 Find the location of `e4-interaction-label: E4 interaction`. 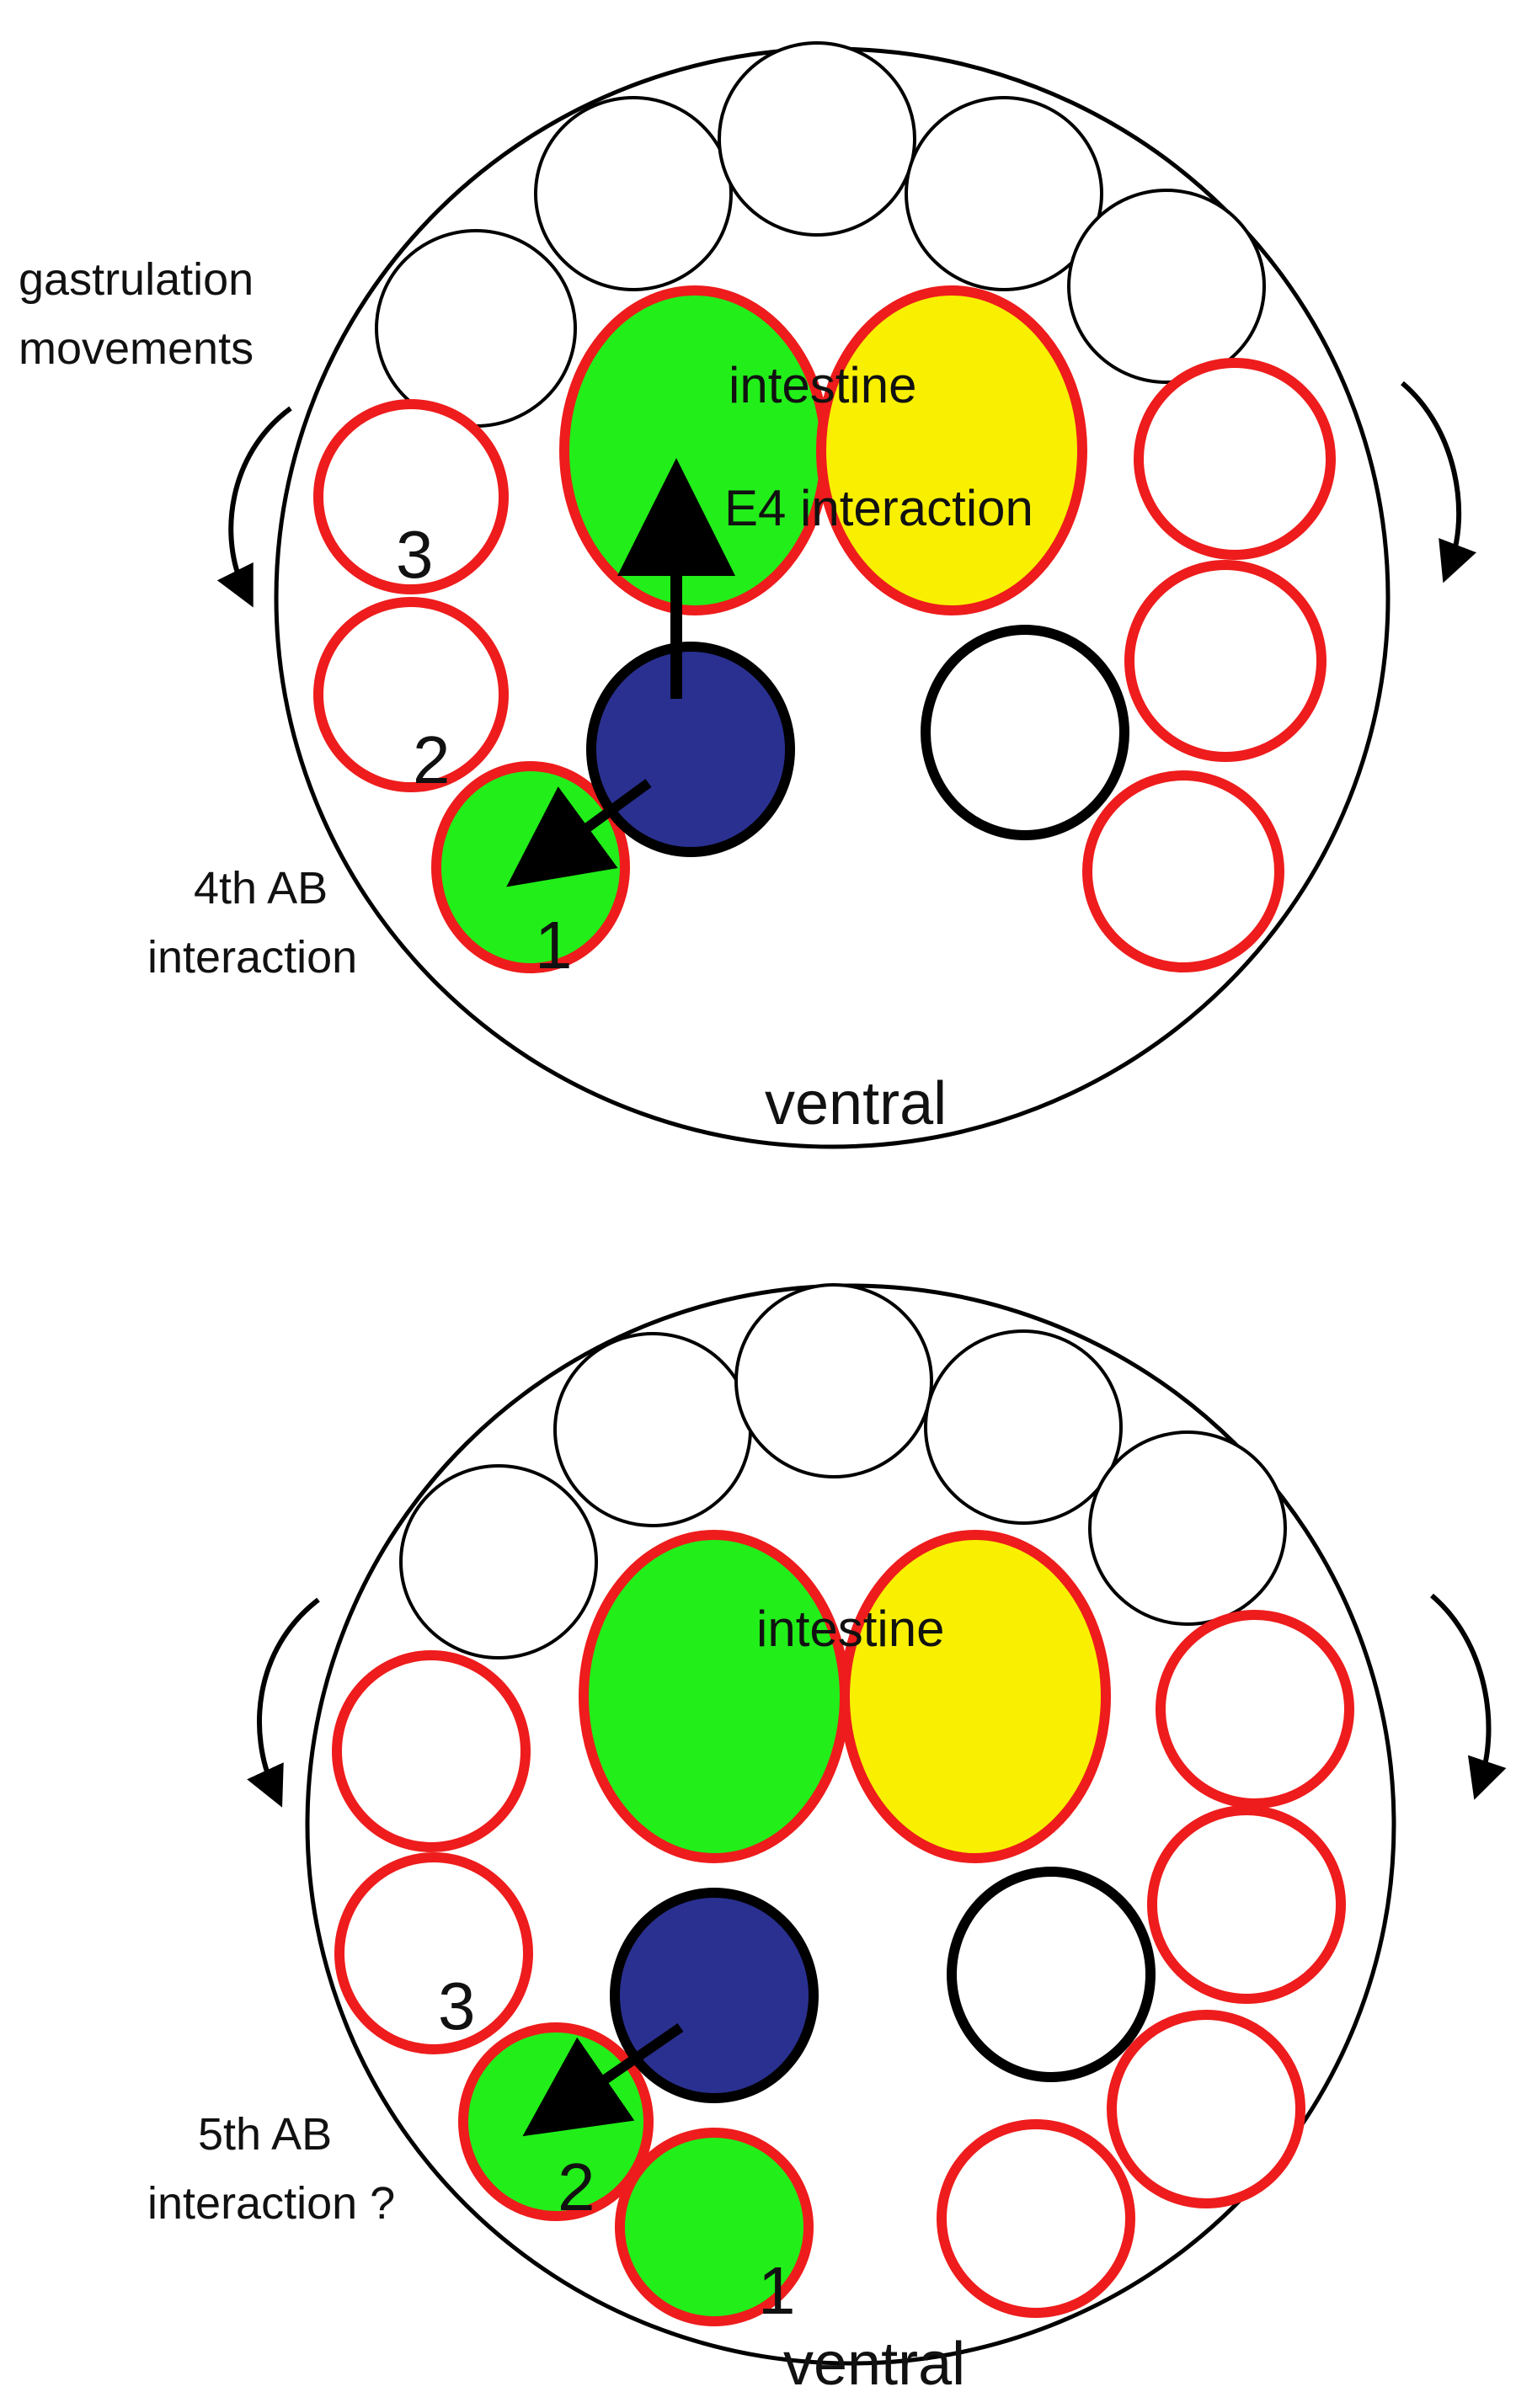

e4-interaction-label: E4 interaction is located at coordinates (879, 508).